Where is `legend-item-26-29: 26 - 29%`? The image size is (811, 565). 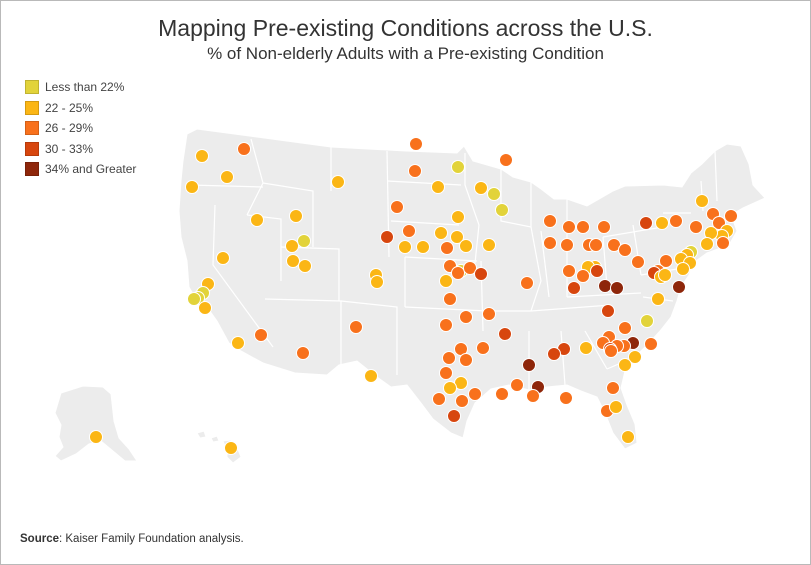
legend-item-26-29: 26 - 29% is located at coordinates (80, 128).